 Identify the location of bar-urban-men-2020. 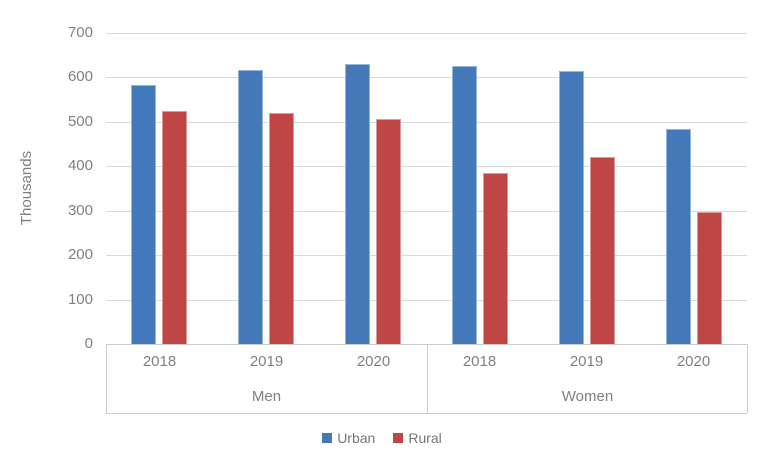
(357, 204).